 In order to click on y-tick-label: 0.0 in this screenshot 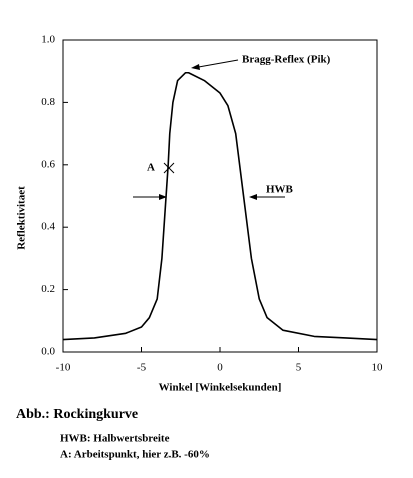, I will do `click(48, 352)`.